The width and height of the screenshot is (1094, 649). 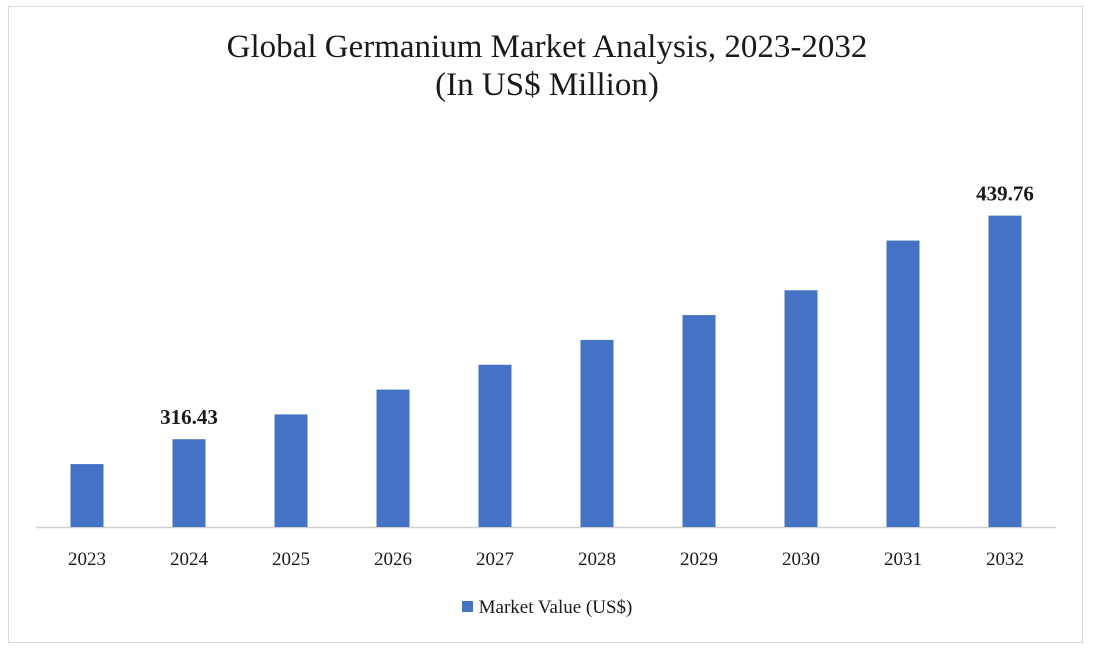 What do you see at coordinates (699, 421) in the screenshot?
I see `bar-2029` at bounding box center [699, 421].